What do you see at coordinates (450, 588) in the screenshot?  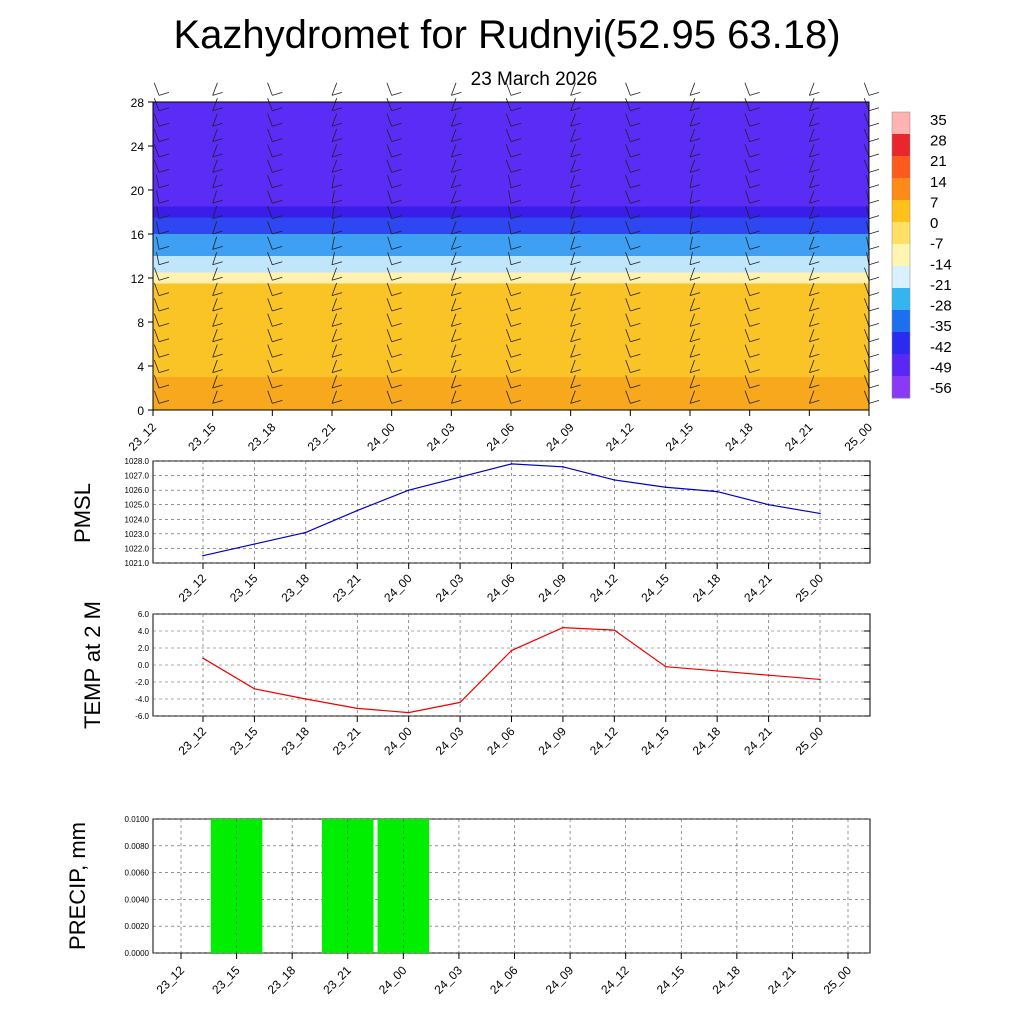 I see `x-tick-label: 24_03` at bounding box center [450, 588].